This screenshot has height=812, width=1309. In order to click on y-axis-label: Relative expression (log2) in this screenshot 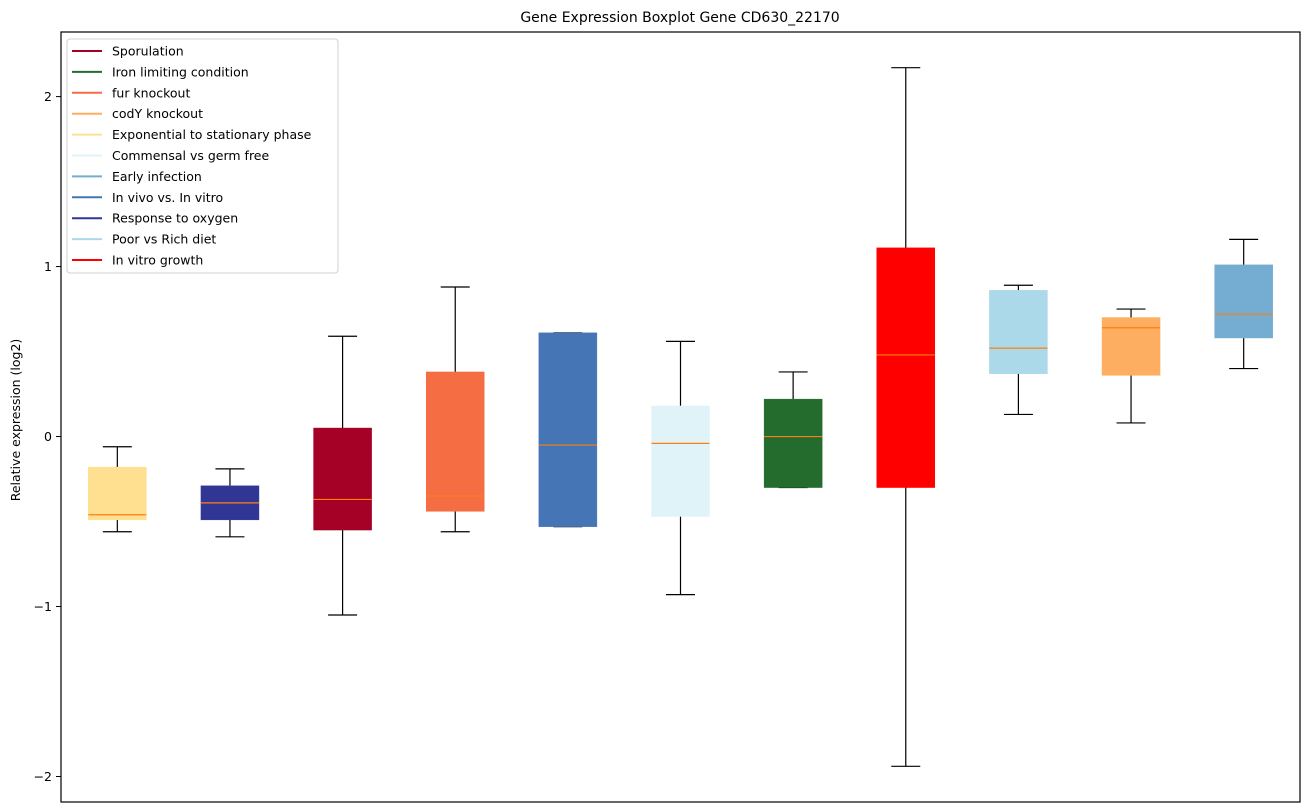, I will do `click(15, 420)`.